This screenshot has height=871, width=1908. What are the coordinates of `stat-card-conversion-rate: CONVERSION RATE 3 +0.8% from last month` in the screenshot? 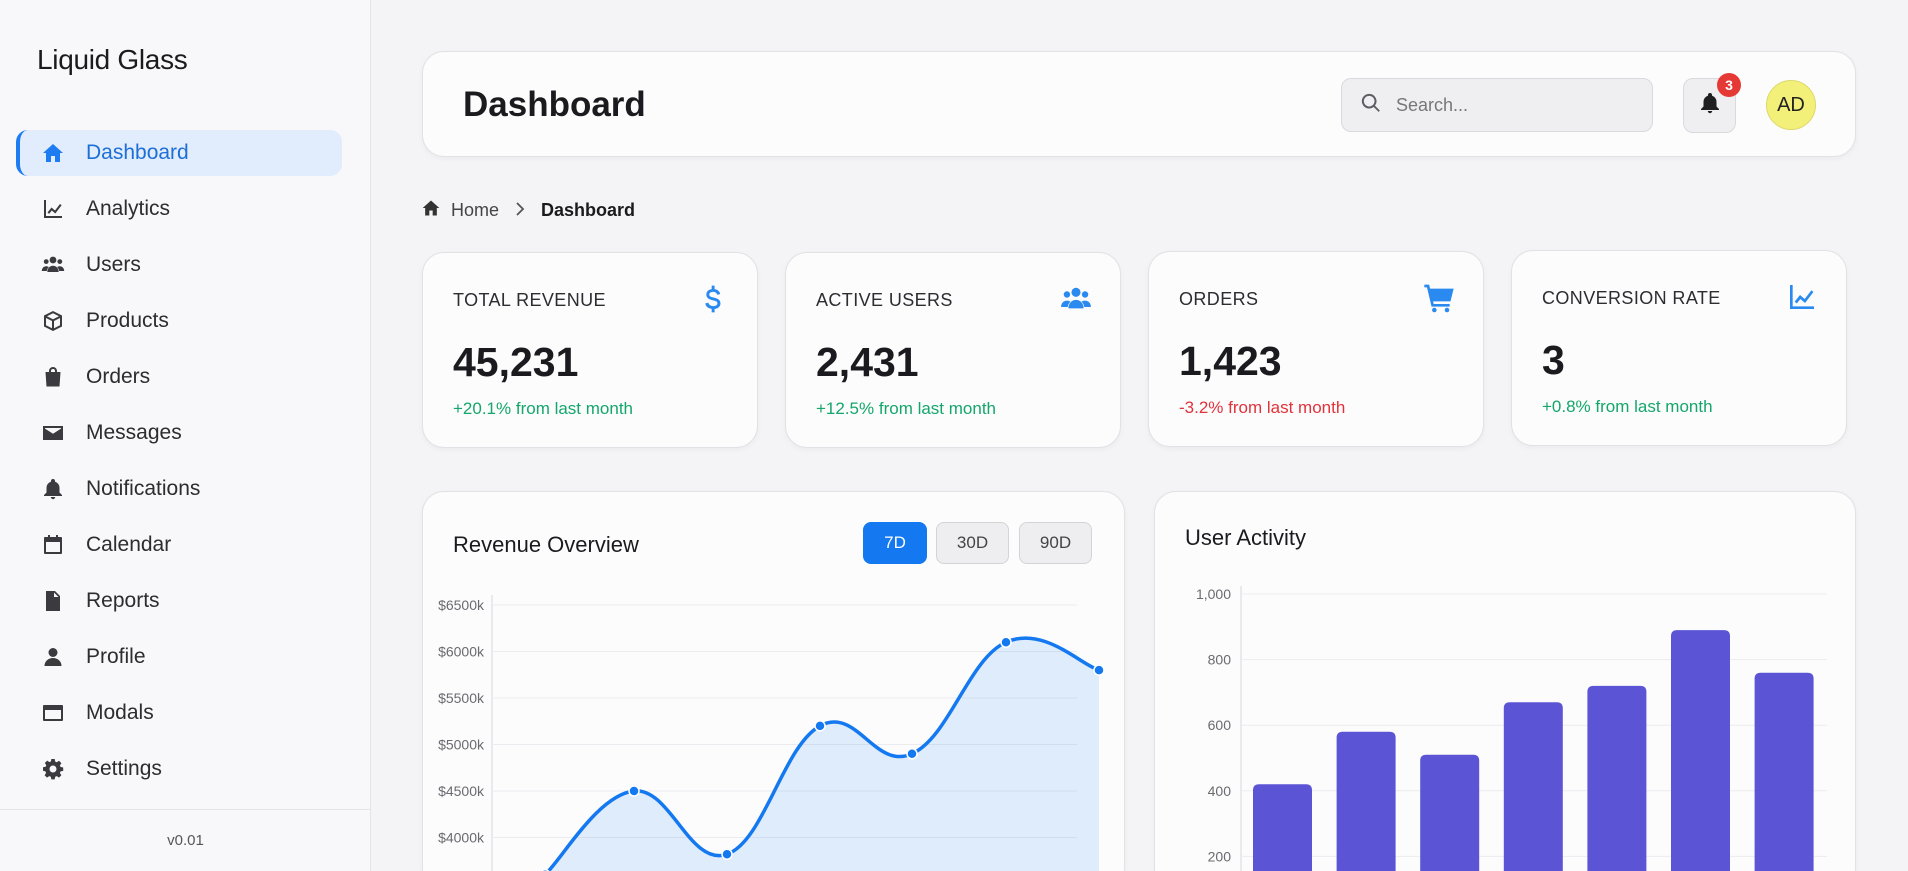 It's located at (1679, 348).